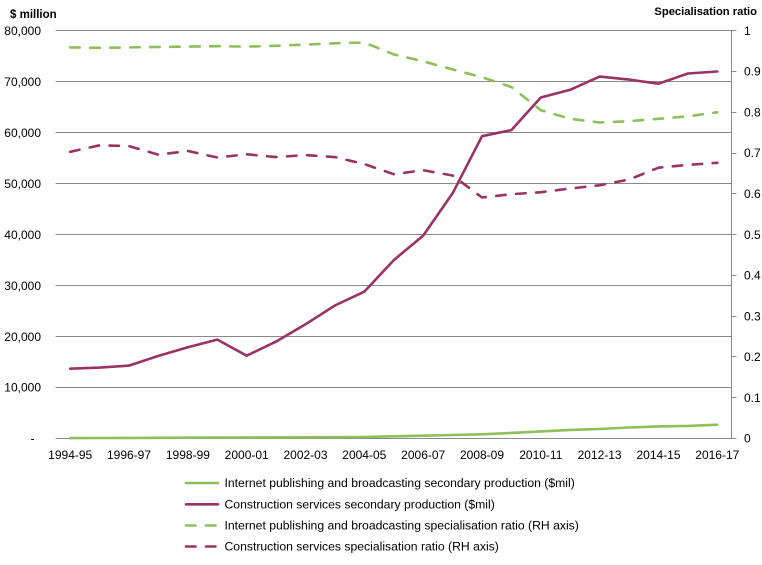  What do you see at coordinates (752, 194) in the screenshot?
I see `svg-text: 0.6` at bounding box center [752, 194].